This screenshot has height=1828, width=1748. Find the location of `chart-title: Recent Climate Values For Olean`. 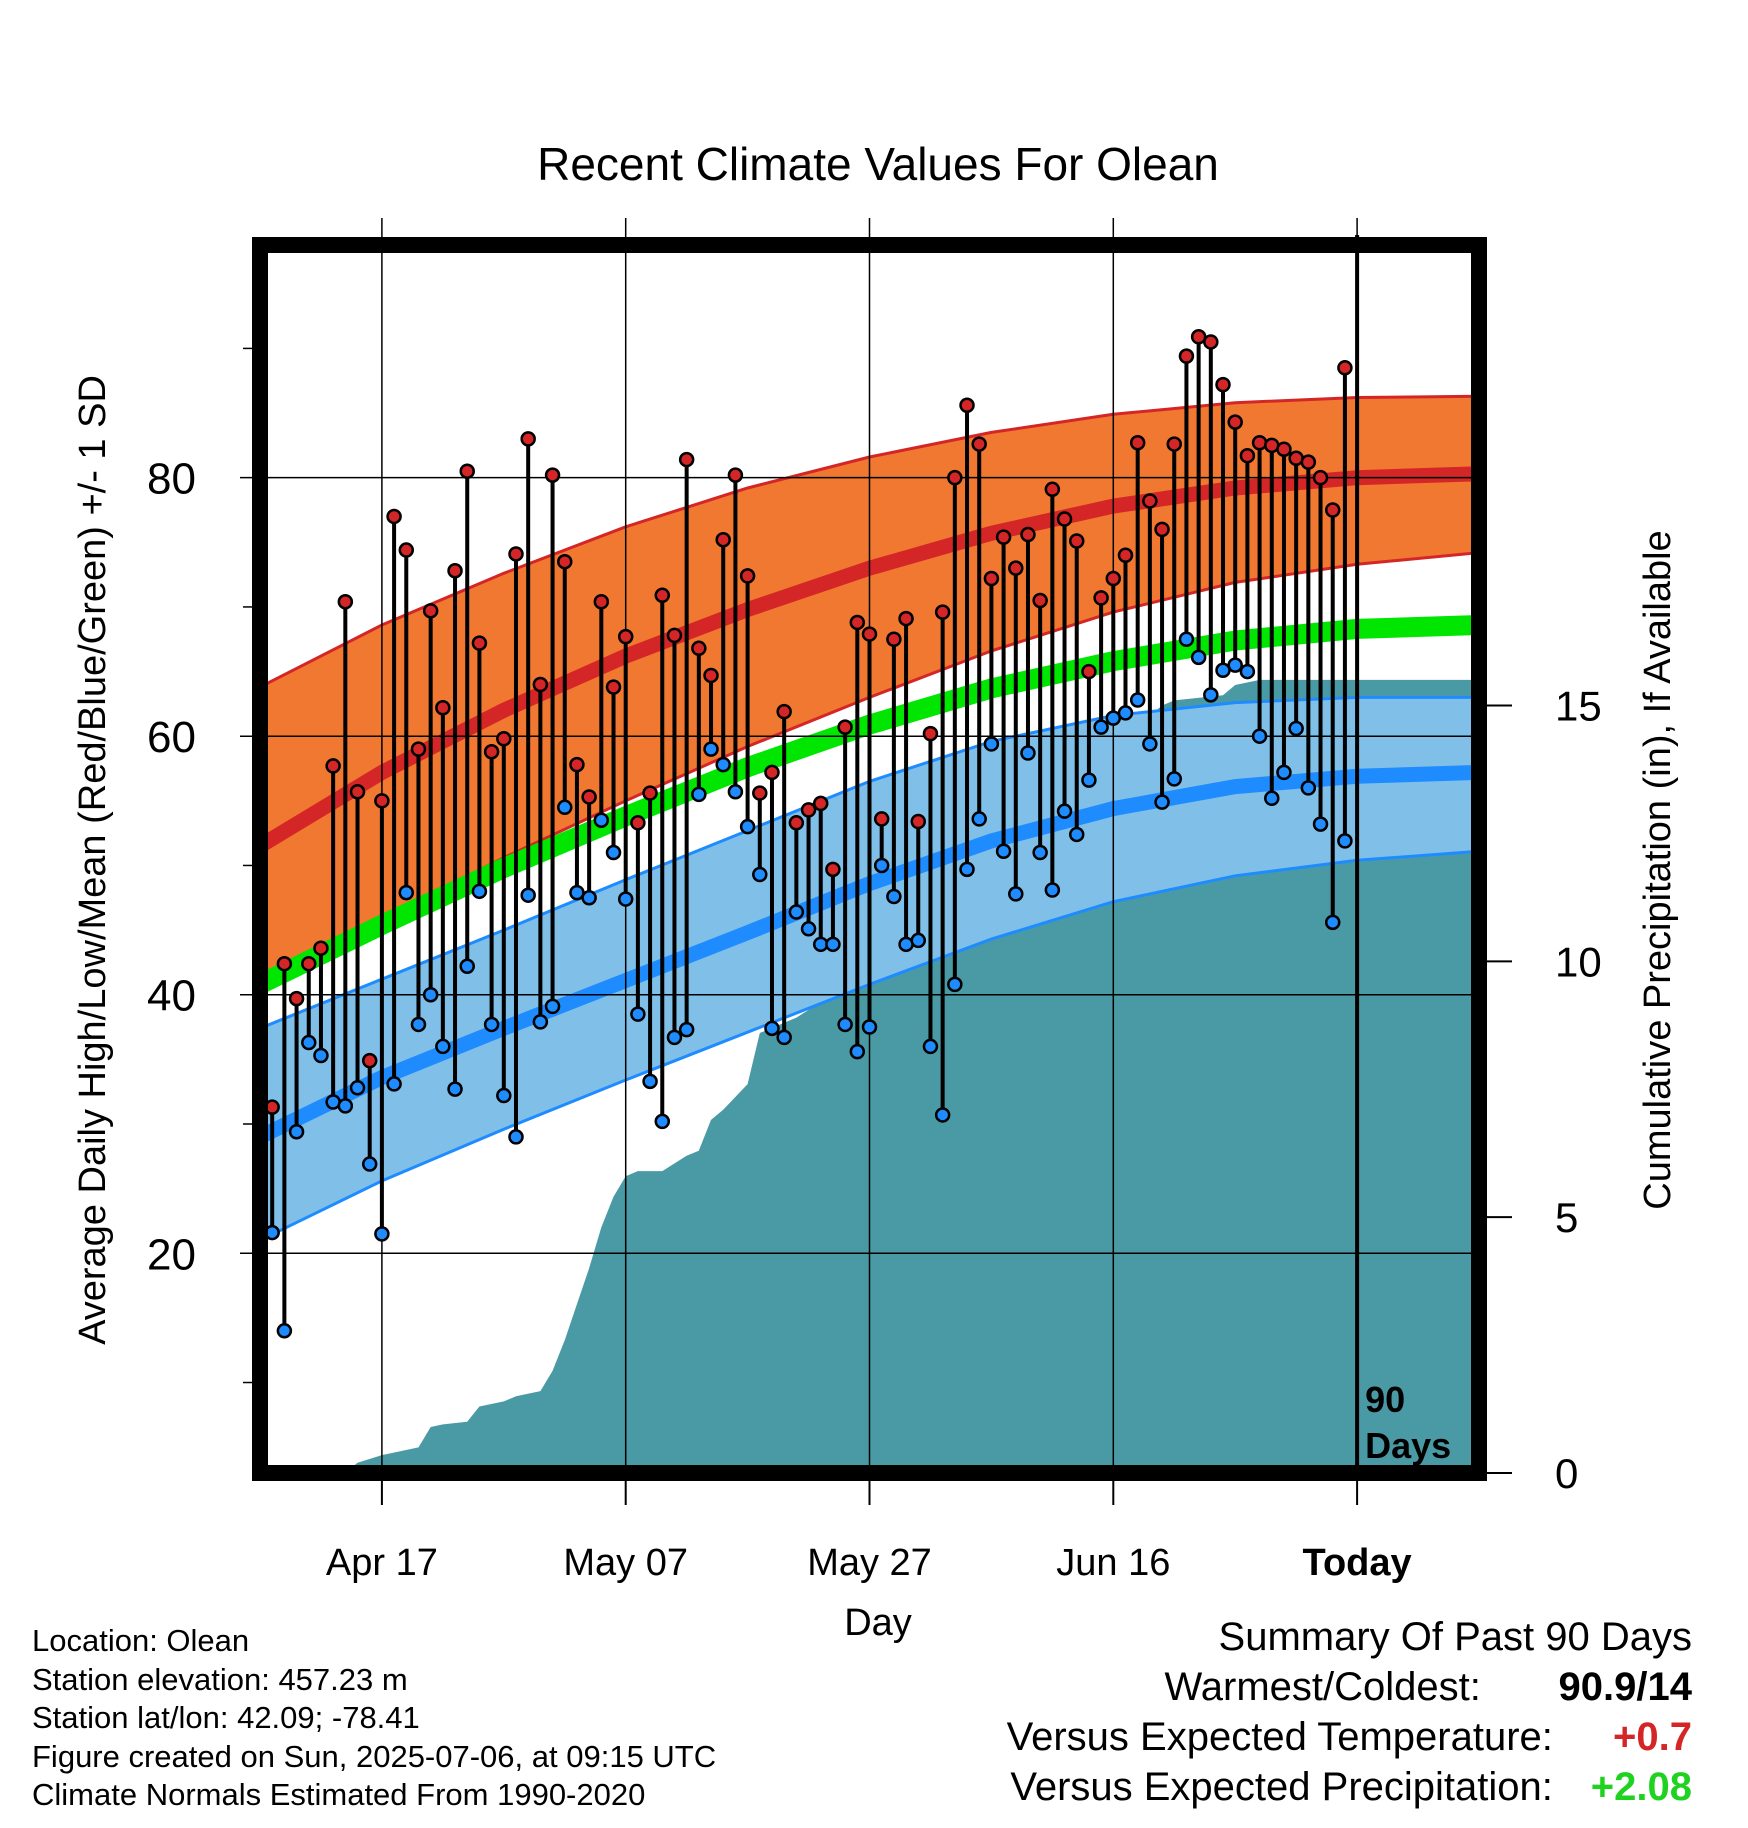

chart-title: Recent Climate Values For Olean is located at coordinates (878, 164).